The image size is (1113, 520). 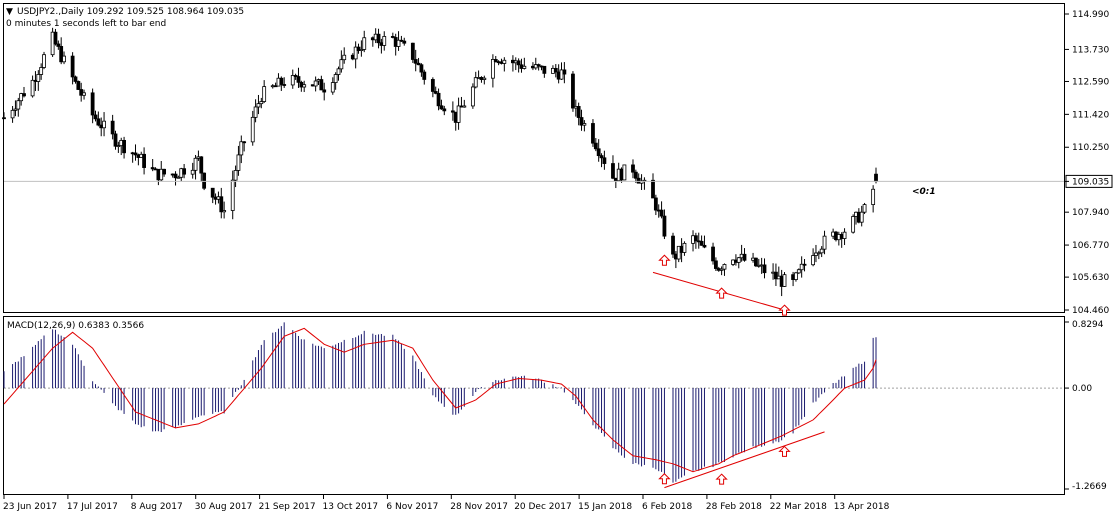 I want to click on price-tick-label: 114.990, so click(x=1090, y=15).